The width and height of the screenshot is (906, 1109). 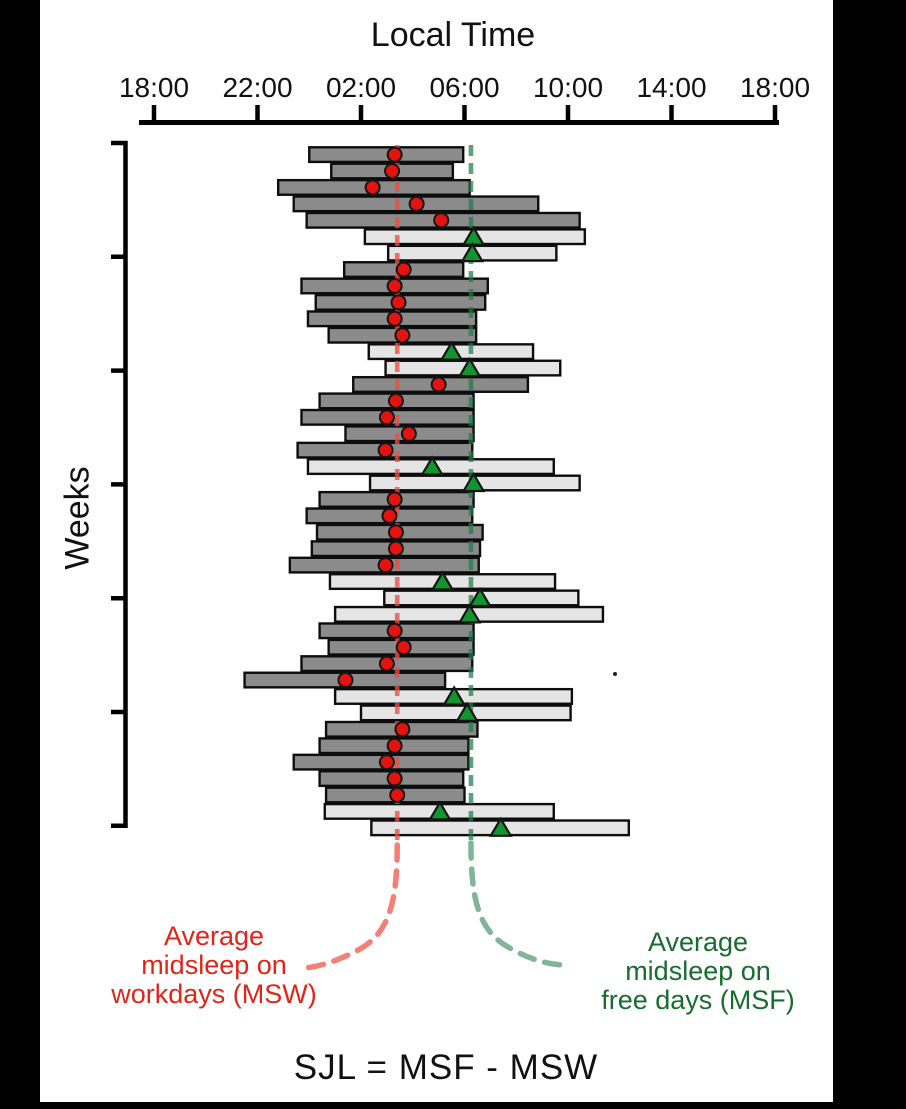 What do you see at coordinates (214, 936) in the screenshot?
I see `msw-legend-line1: Average` at bounding box center [214, 936].